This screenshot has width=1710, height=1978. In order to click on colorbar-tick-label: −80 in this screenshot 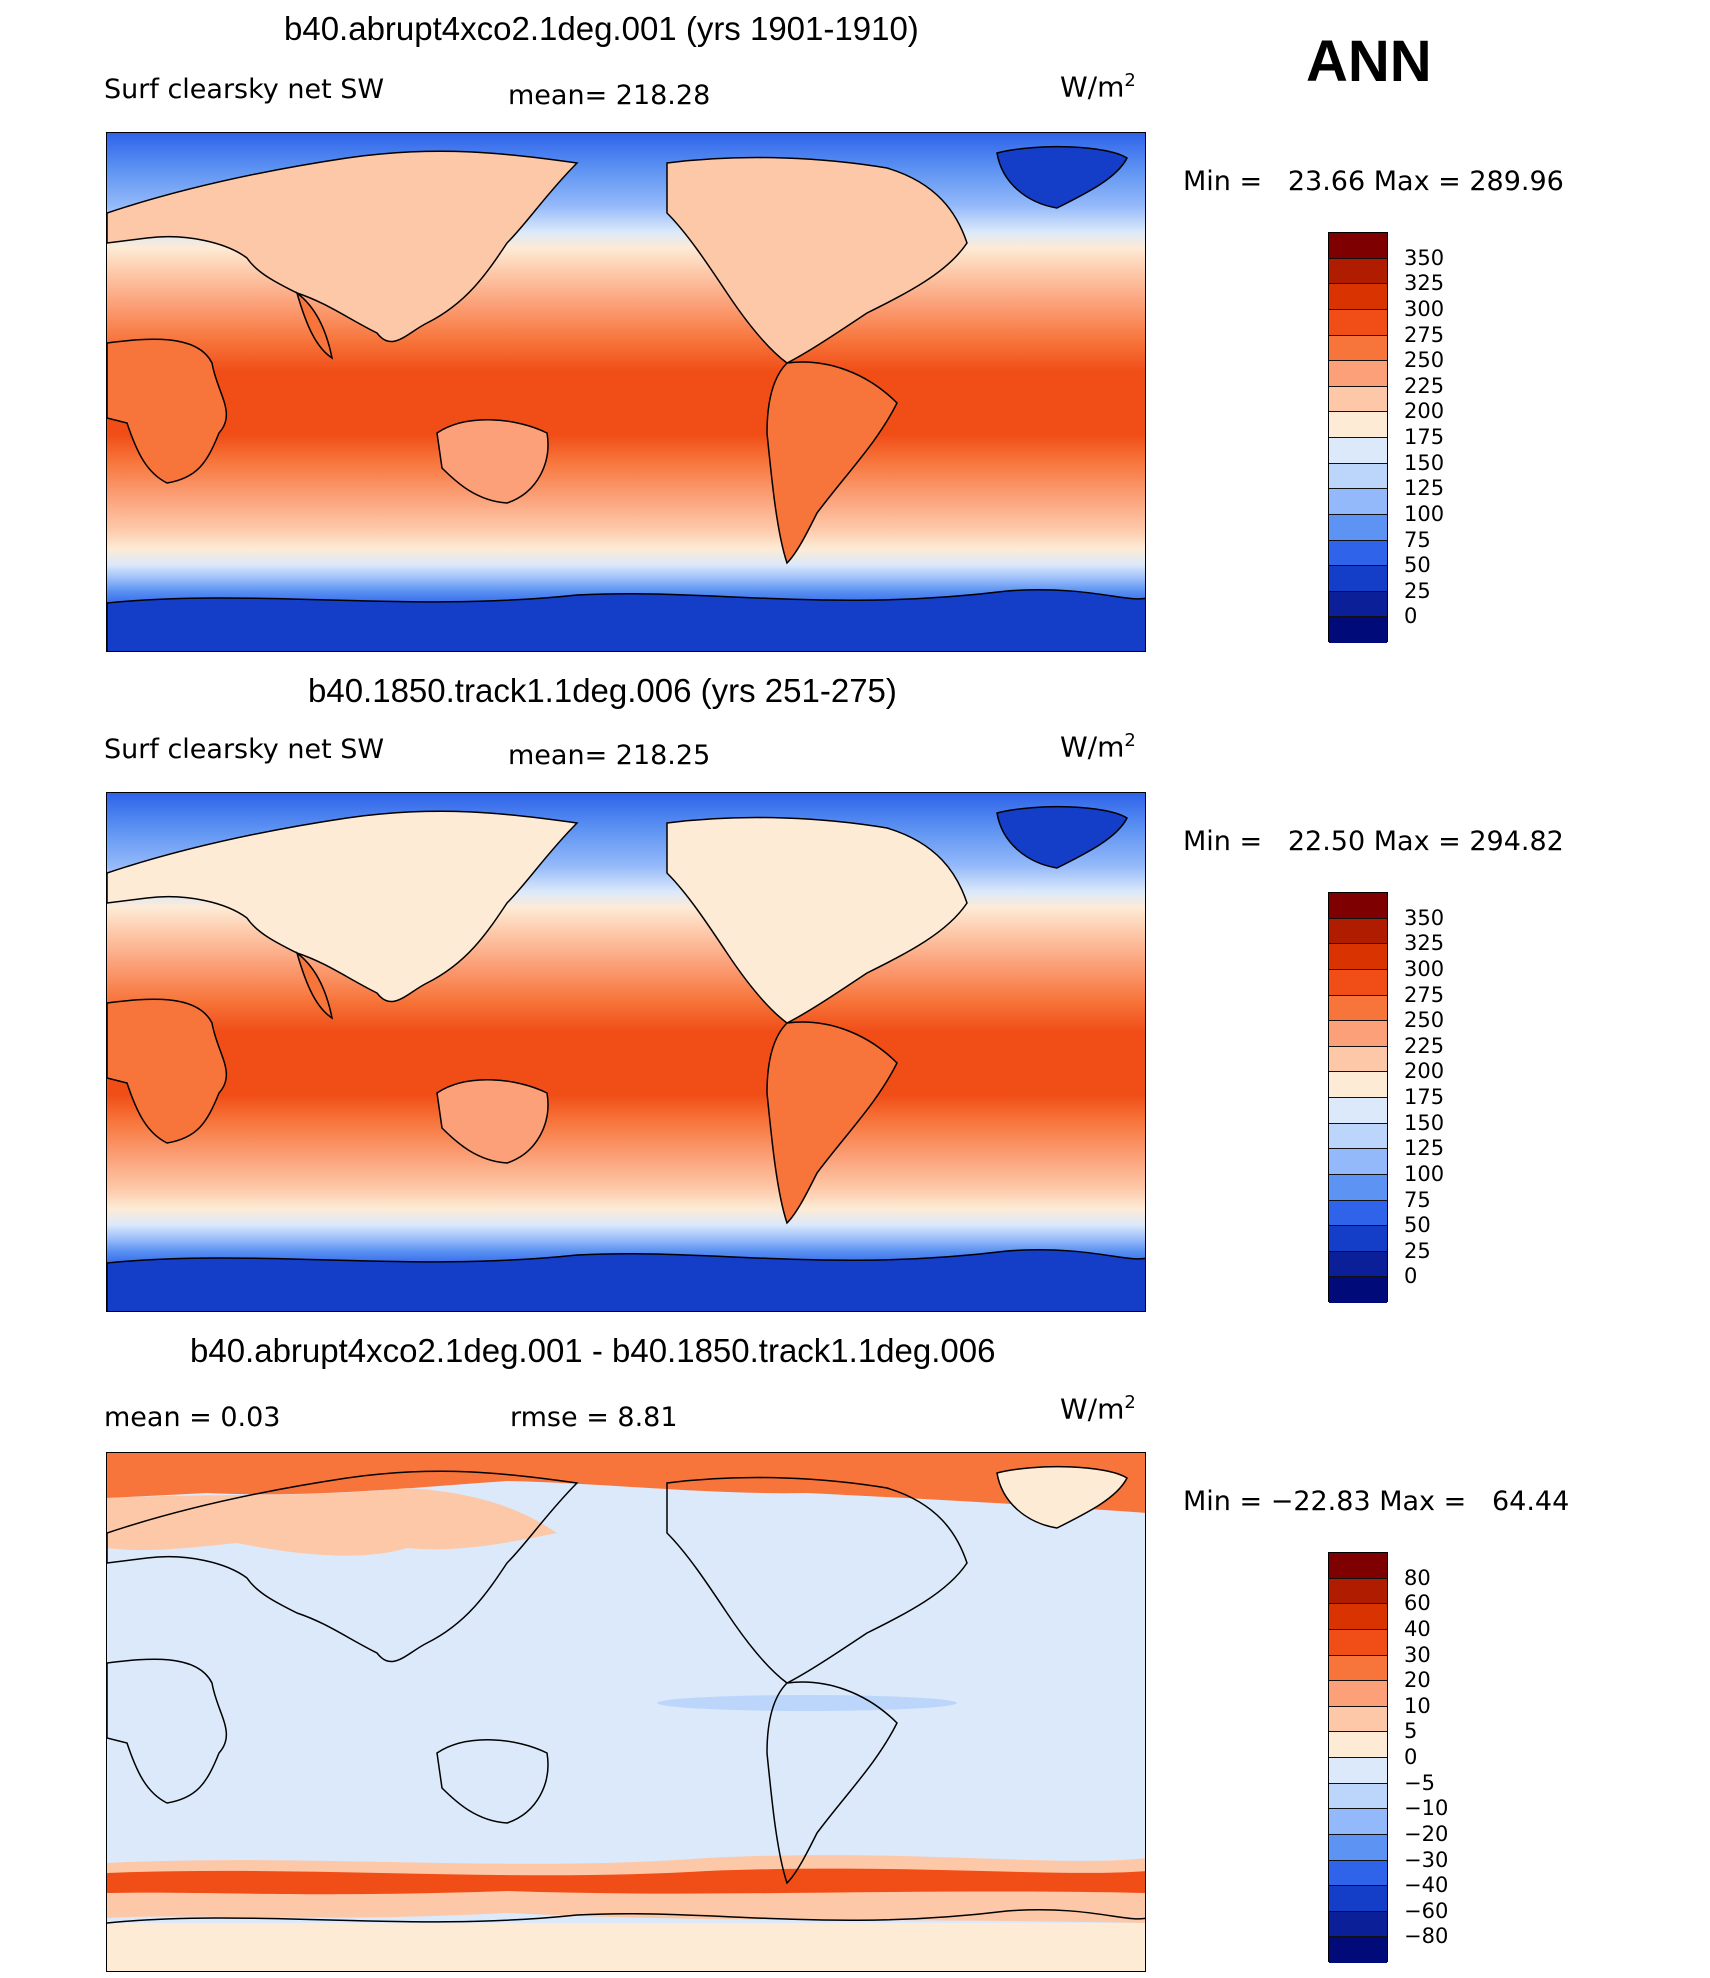, I will do `click(1426, 1936)`.